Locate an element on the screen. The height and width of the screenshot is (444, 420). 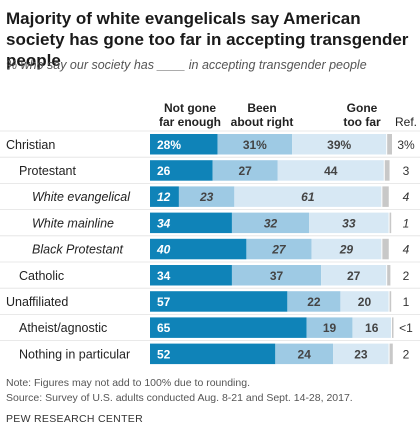
bar-gone-too-far-white-mainline is located at coordinates (349, 223).